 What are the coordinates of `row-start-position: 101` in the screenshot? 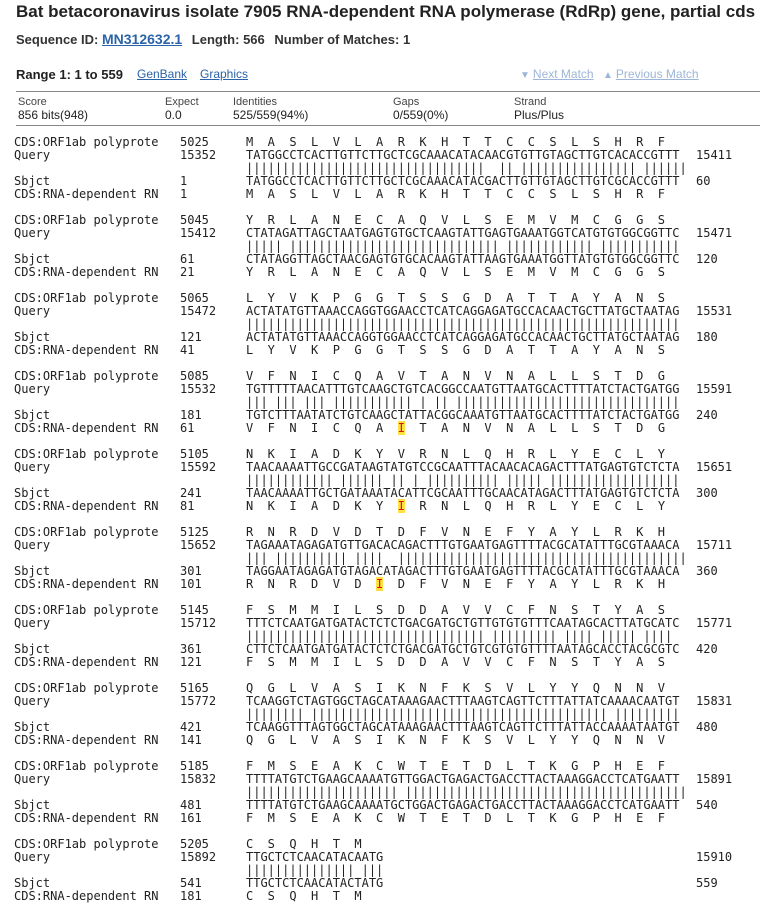 It's located at (191, 584).